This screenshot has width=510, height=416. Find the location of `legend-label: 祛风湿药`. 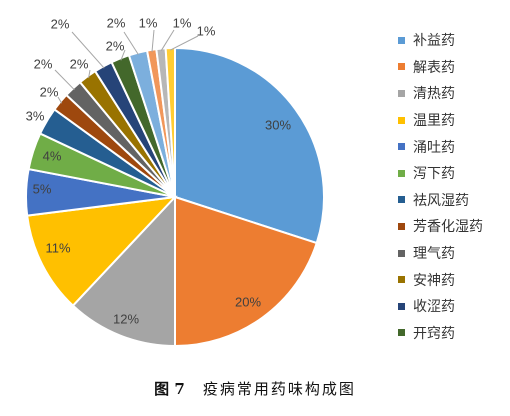

legend-label: 祛风湿药 is located at coordinates (441, 200).